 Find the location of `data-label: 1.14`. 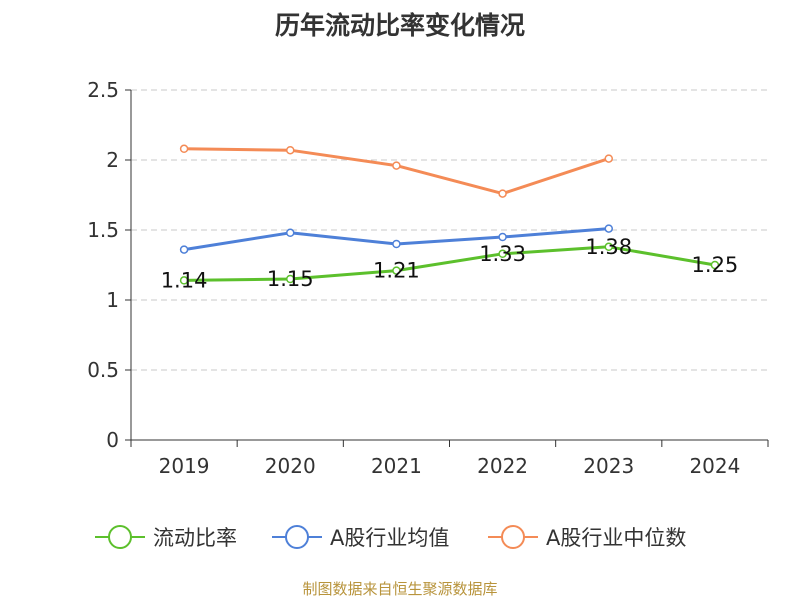

data-label: 1.14 is located at coordinates (184, 280).